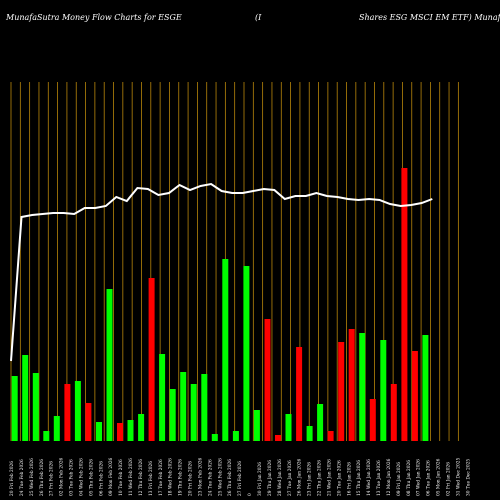 This screenshot has width=500, height=500. What do you see at coordinates (93, 17) in the screenshot?
I see `chart-title: MunafaSutra Money Flow Charts for ESGE` at bounding box center [93, 17].